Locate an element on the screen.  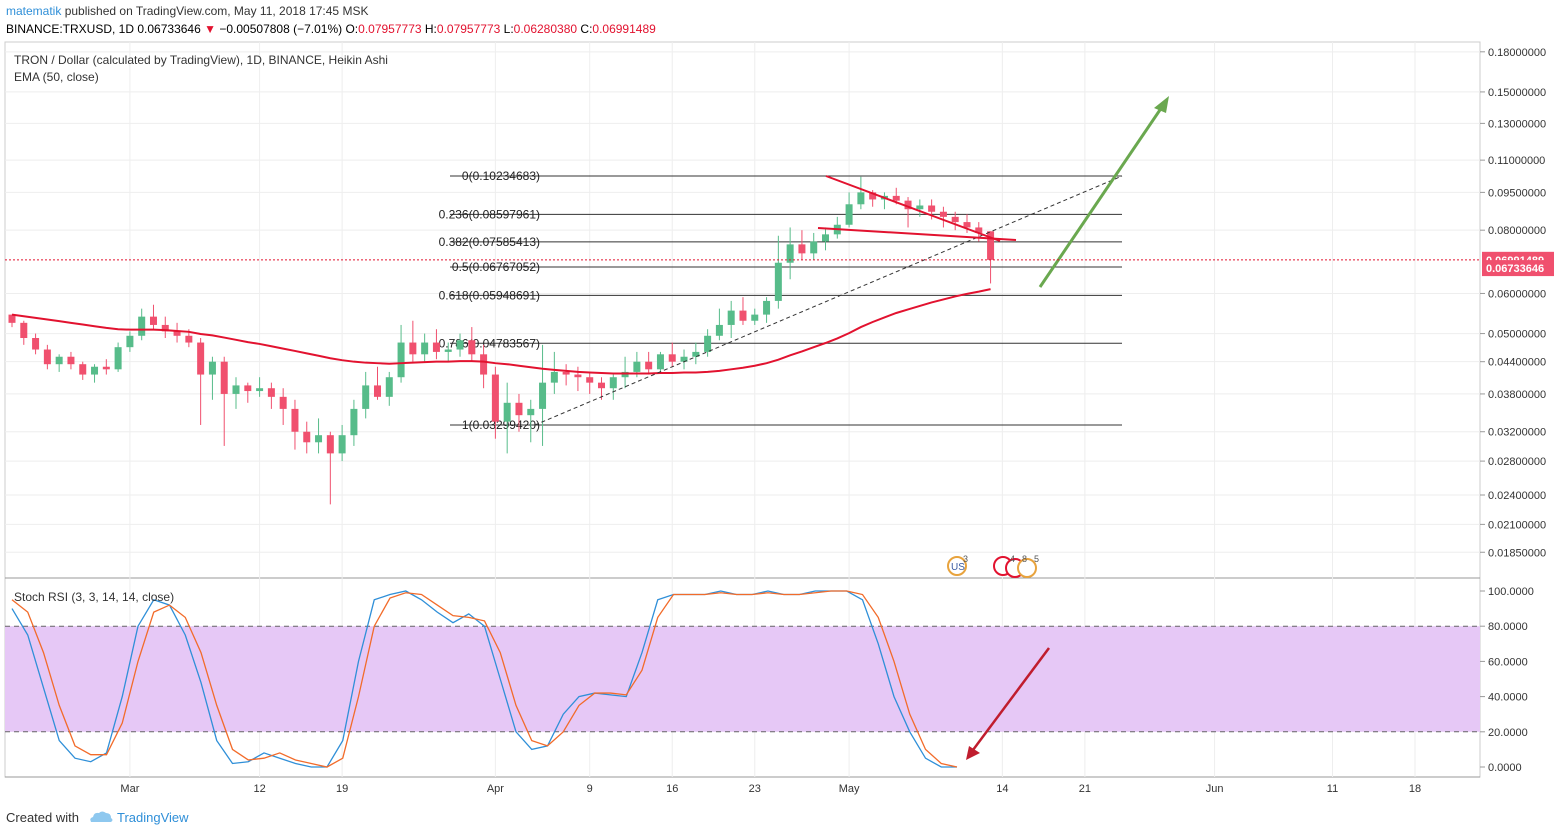
tradingview-link: TradingView is located at coordinates (153, 817).